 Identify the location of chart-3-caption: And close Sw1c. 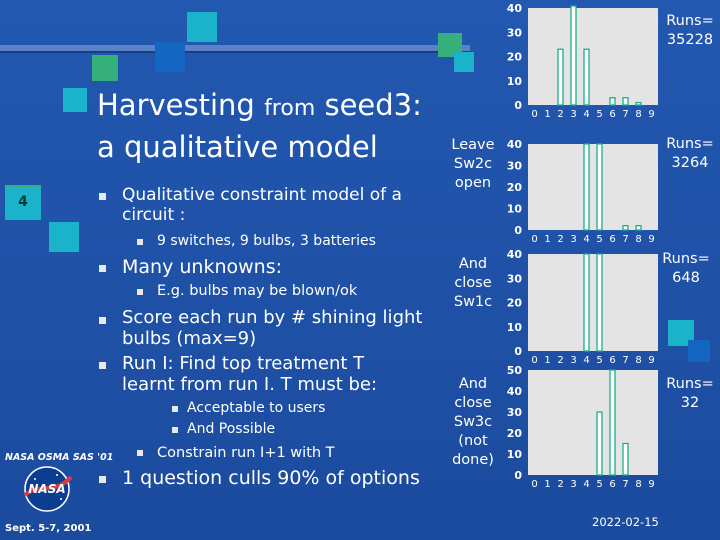
(473, 283).